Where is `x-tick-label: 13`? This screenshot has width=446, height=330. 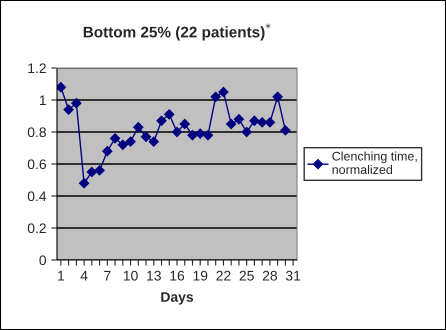
x-tick-label: 13 is located at coordinates (154, 275).